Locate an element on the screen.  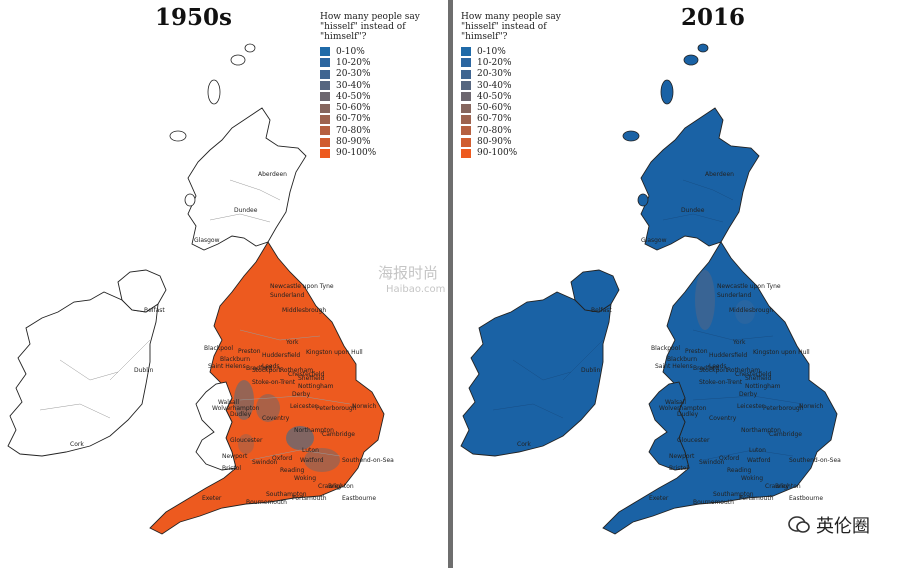
city-label: Coventry is located at coordinates (723, 418).